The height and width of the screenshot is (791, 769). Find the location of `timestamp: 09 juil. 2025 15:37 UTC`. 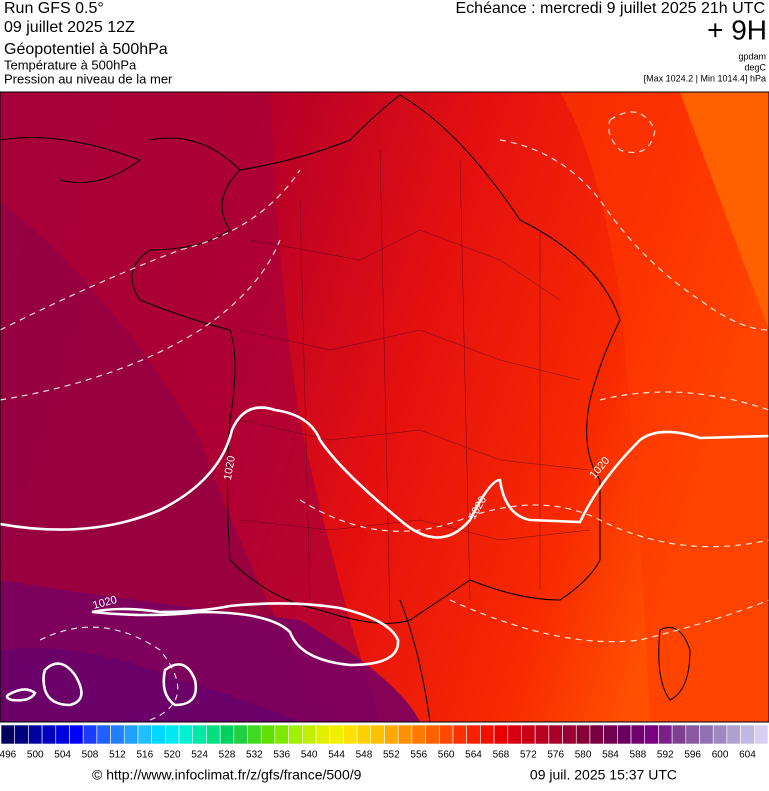

timestamp: 09 juil. 2025 15:37 UTC is located at coordinates (603, 775).